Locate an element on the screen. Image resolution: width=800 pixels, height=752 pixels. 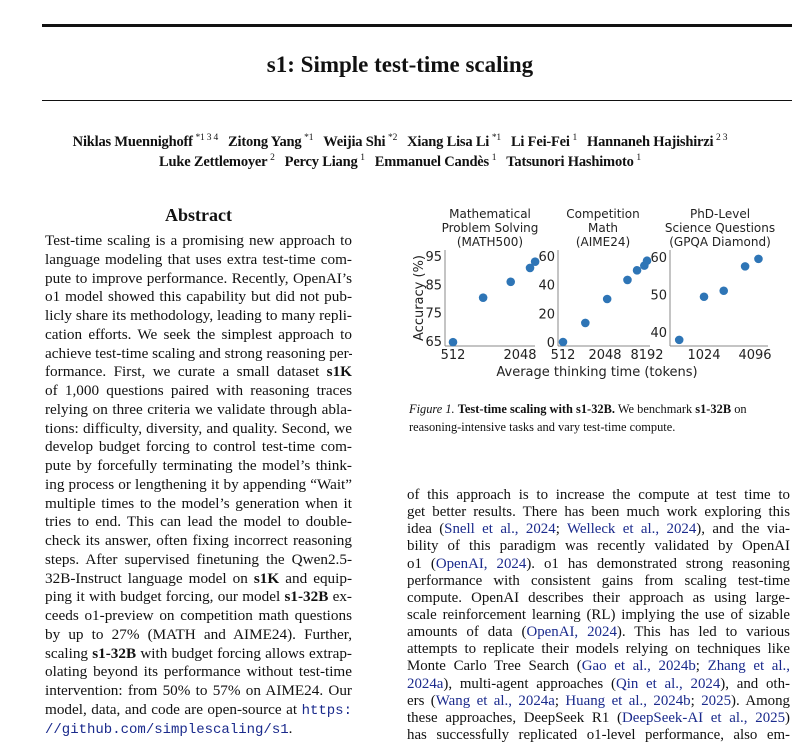
panel-title: Competition is located at coordinates (602, 214).